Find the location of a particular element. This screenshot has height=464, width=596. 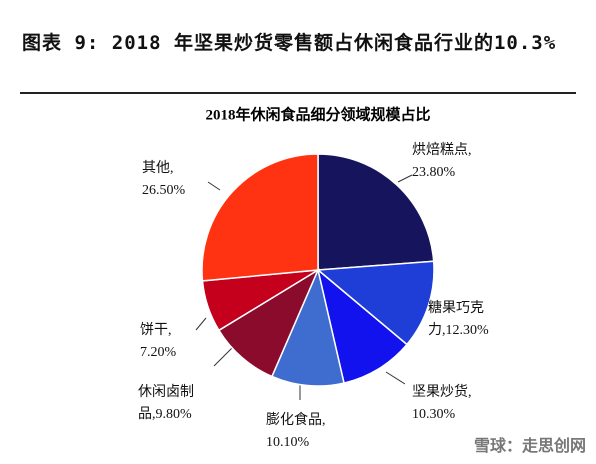

value-label: 9.80% is located at coordinates (173, 414).